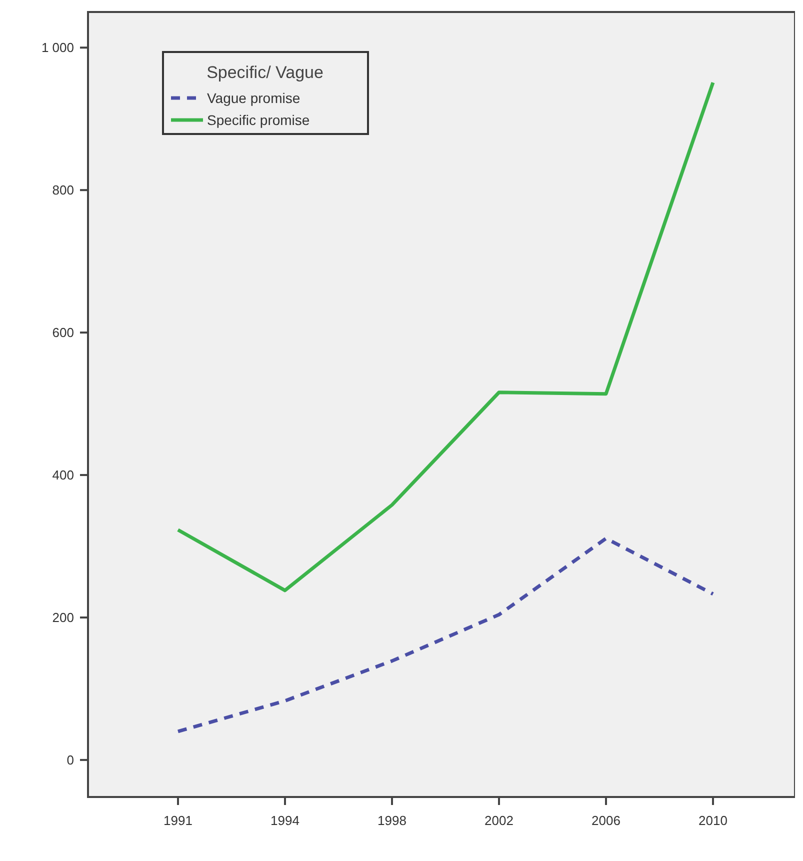  Describe the element at coordinates (63, 475) in the screenshot. I see `y-tick-label: 400` at that location.